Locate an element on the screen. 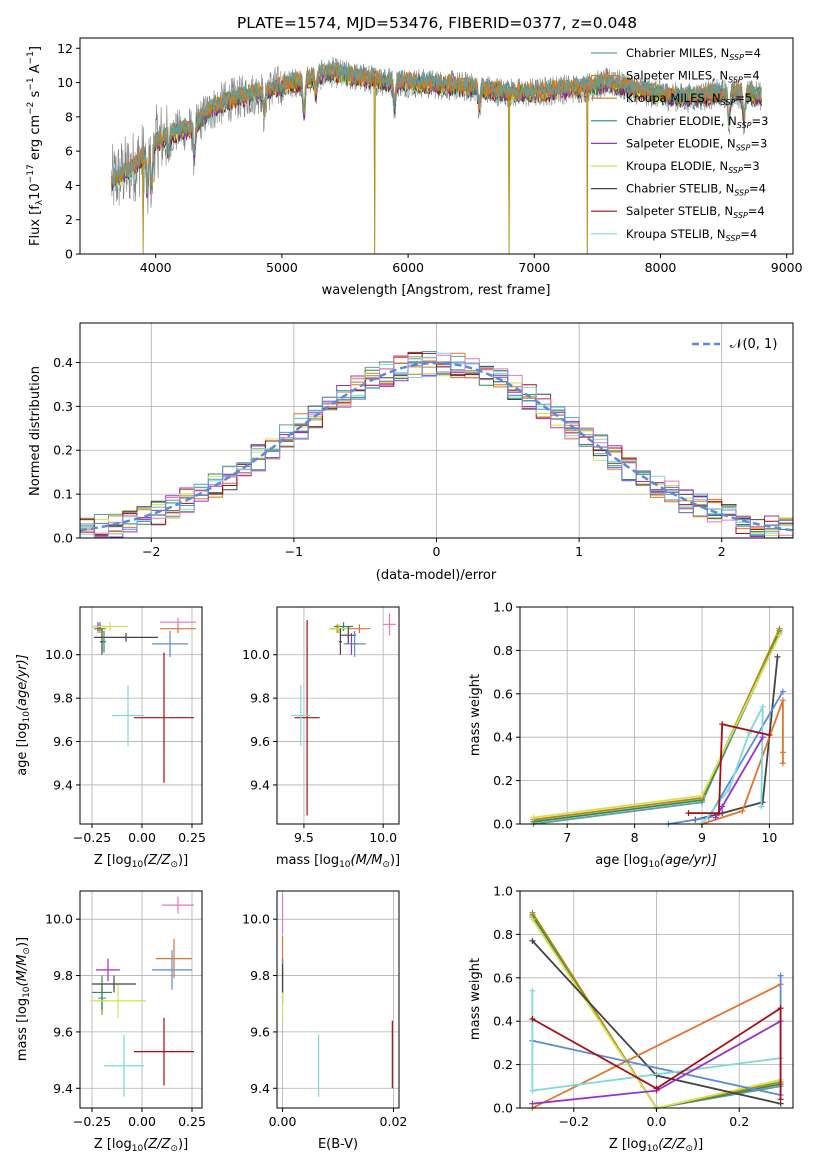  legend-label: Kroupa STELIB, NSSP=4 is located at coordinates (691, 235).